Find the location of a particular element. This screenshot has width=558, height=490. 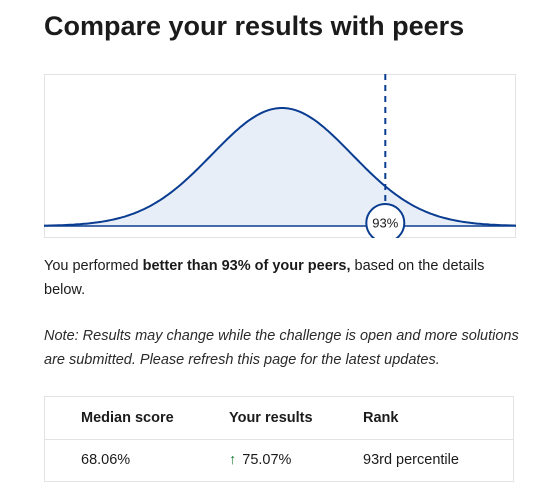

table-row: 68.06% ↑ 75.07% 93rd percentile is located at coordinates (279, 460).